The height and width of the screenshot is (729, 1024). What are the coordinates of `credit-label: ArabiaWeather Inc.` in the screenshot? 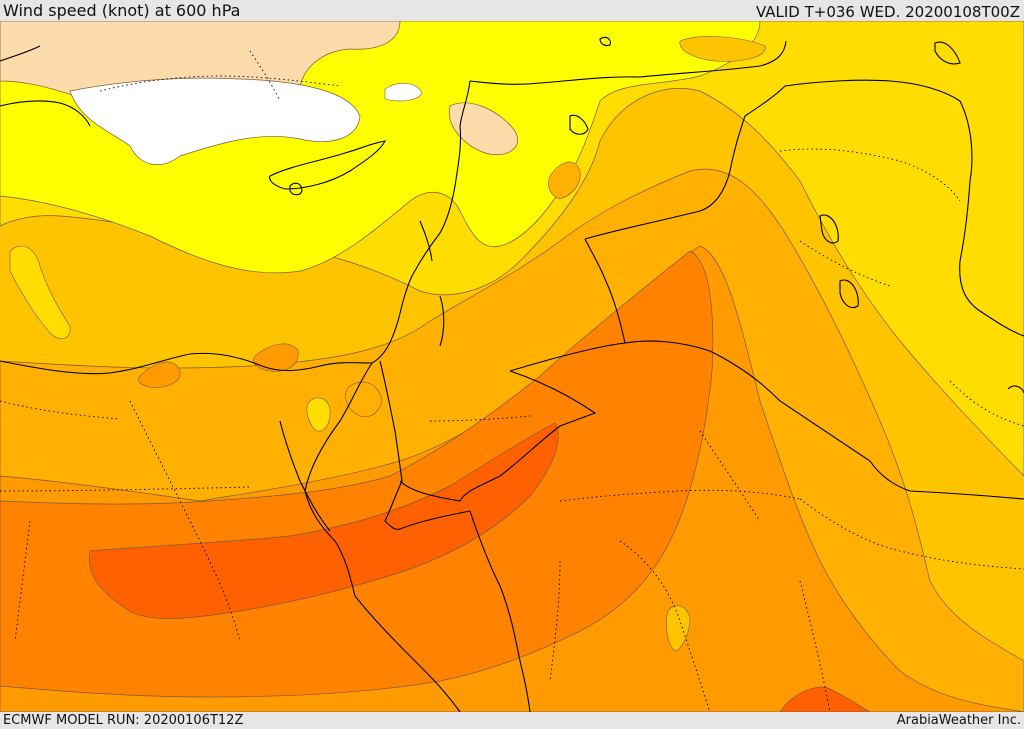 It's located at (958, 720).